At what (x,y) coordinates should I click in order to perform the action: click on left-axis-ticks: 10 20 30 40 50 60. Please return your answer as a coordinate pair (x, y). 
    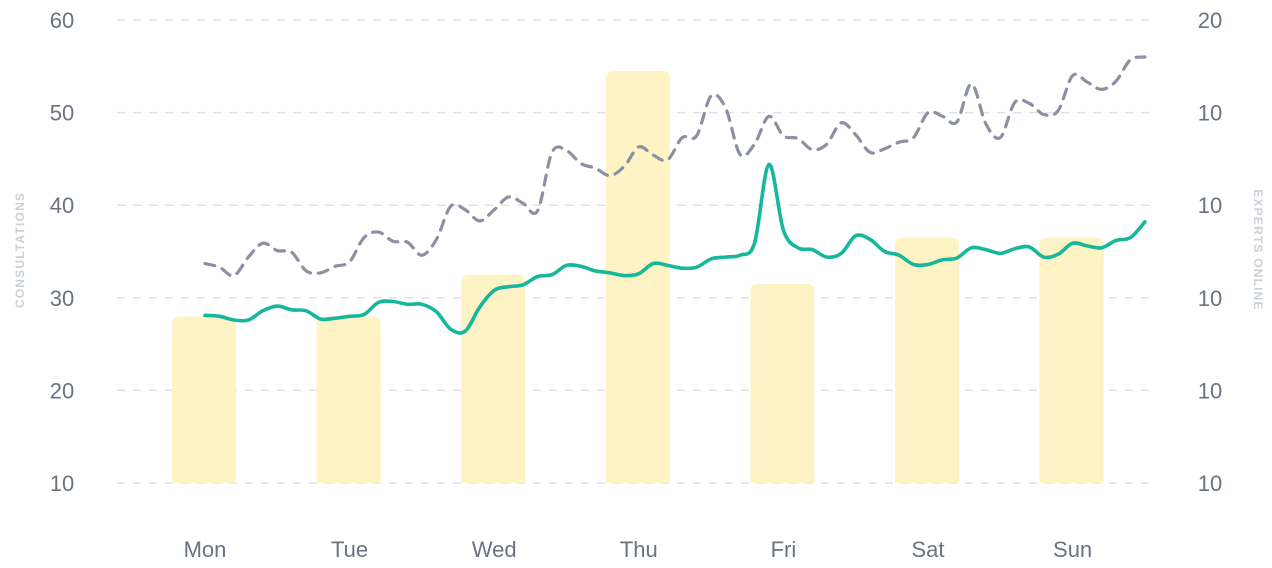
    Looking at the image, I should click on (62, 252).